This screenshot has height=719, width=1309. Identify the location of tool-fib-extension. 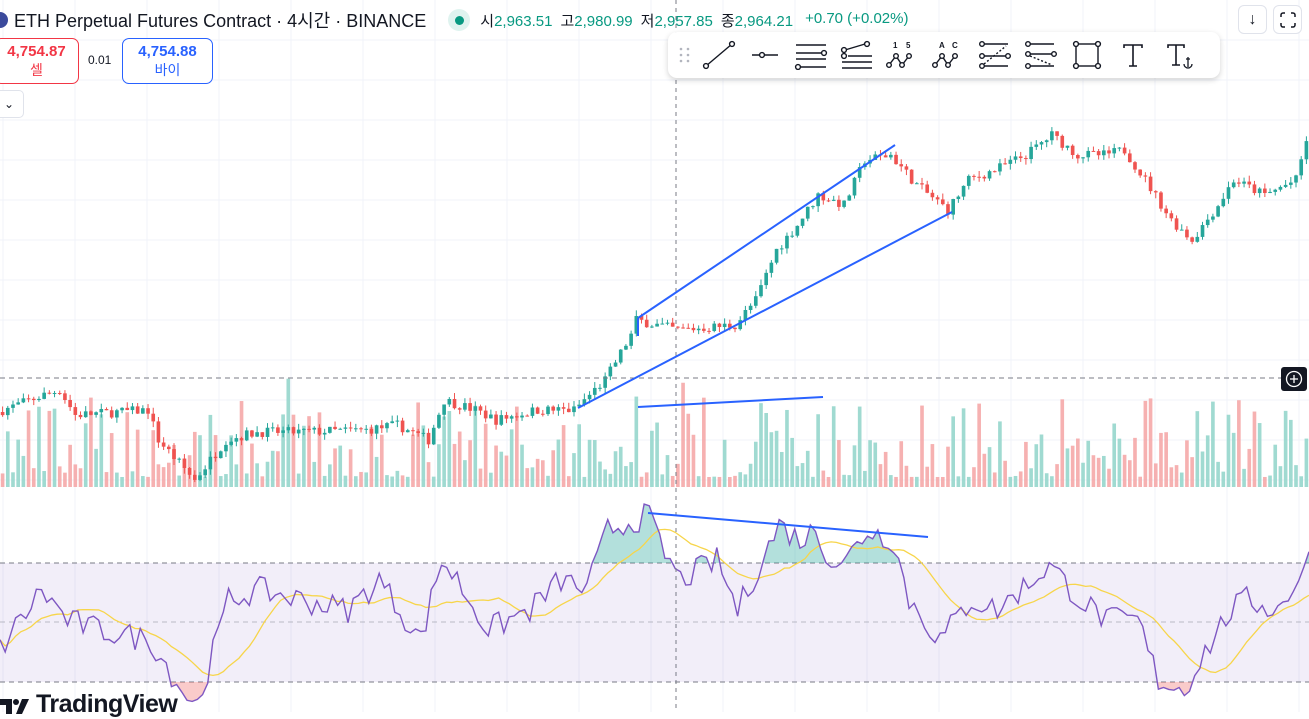
(1041, 55).